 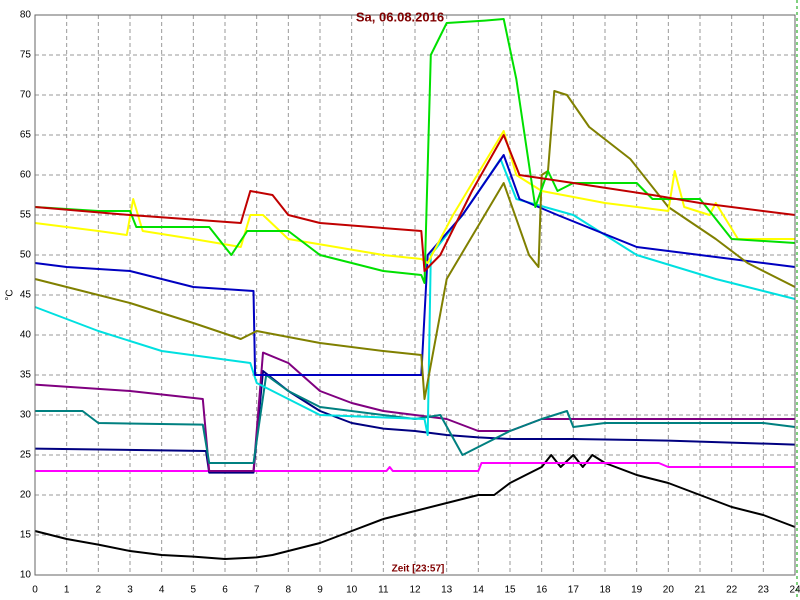 I want to click on x-tick-label: 8, so click(x=289, y=590).